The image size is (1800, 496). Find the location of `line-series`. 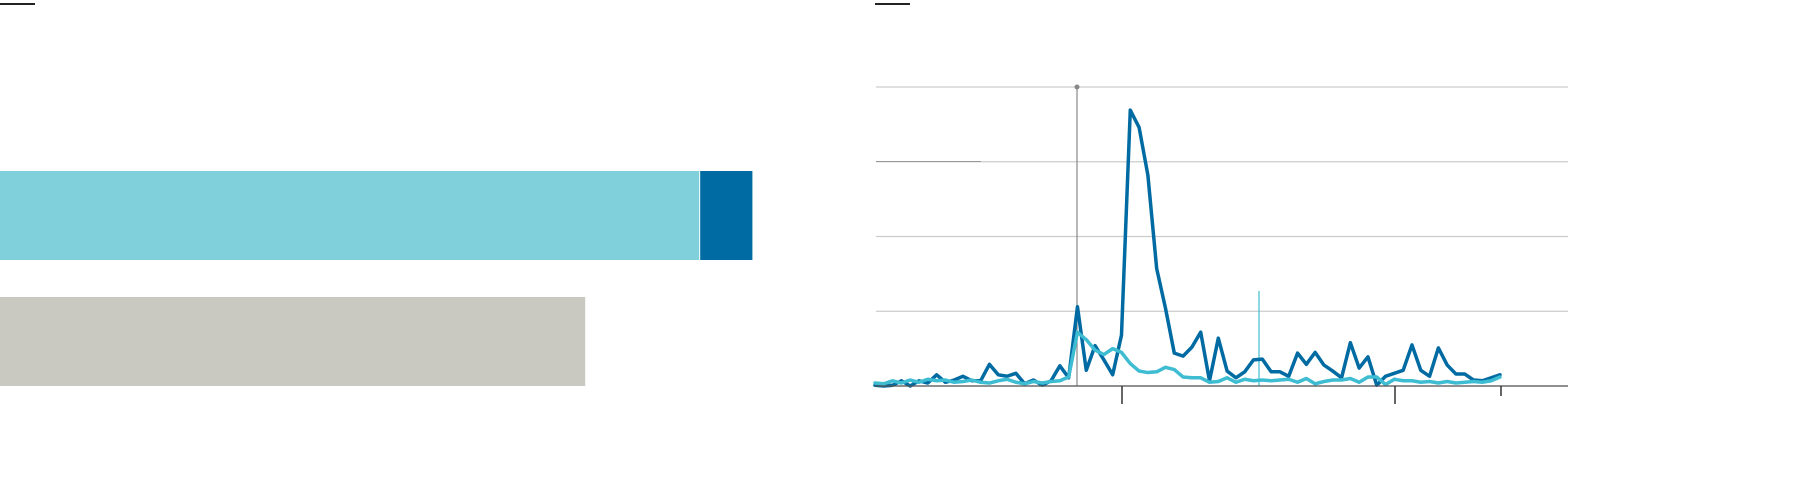

line-series is located at coordinates (1187, 358).